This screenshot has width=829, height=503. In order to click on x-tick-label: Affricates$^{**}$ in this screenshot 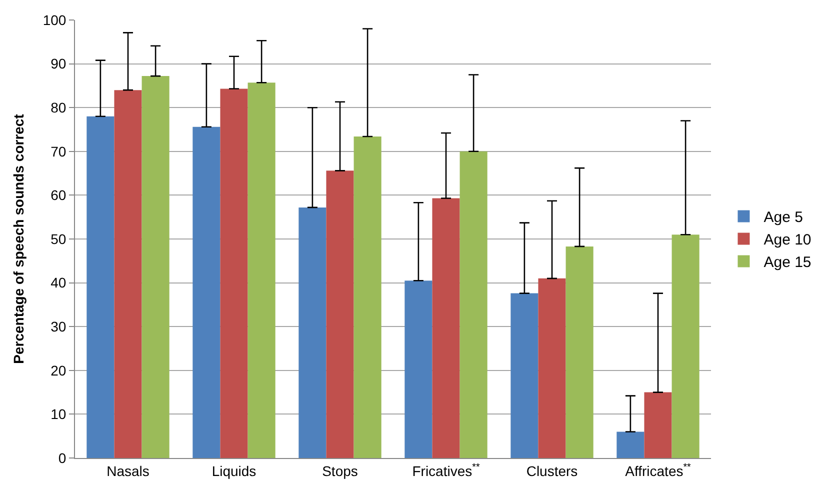, I will do `click(658, 470)`.